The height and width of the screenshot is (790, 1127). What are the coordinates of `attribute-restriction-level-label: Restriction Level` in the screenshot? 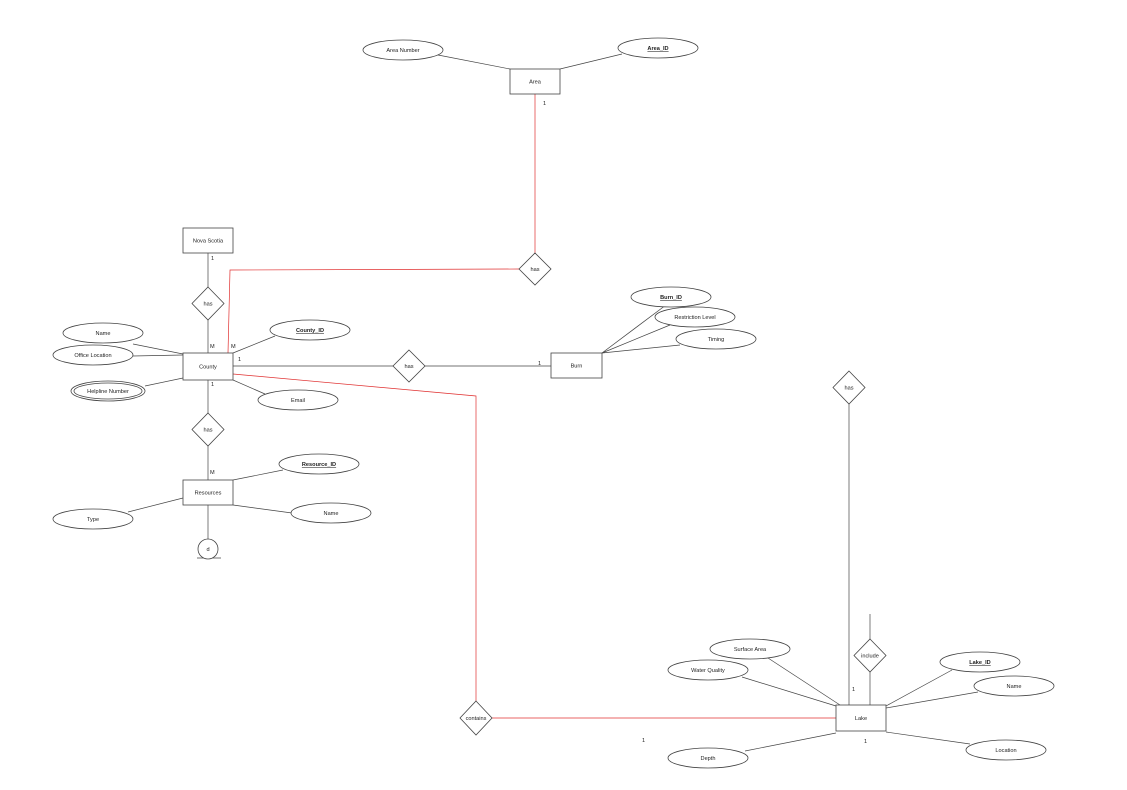 It's located at (694, 318).